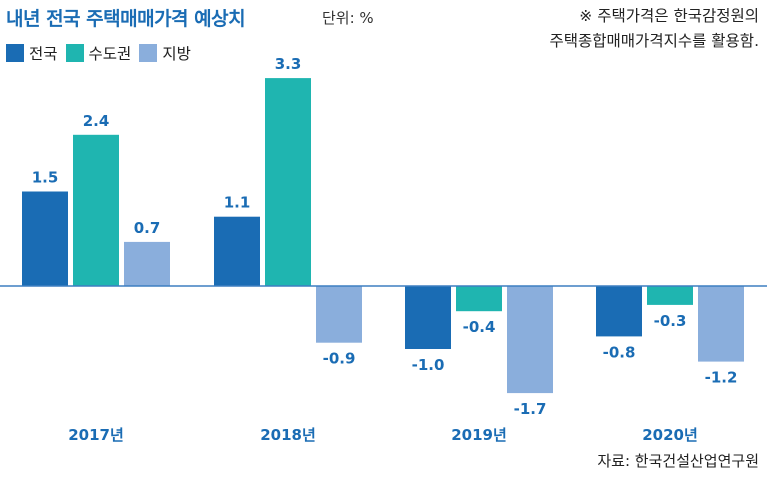 This screenshot has width=767, height=479. Describe the element at coordinates (670, 435) in the screenshot. I see `category-label-4: 2020년` at that location.